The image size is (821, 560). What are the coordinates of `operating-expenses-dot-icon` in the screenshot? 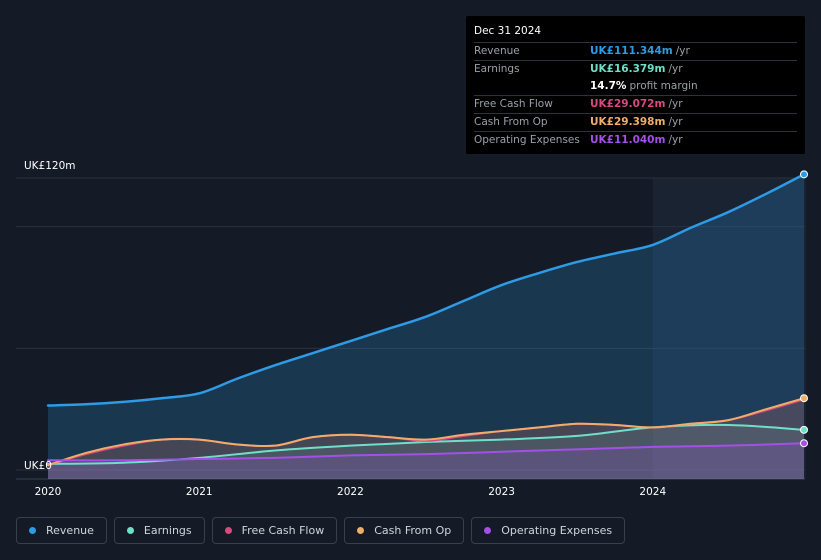 It's located at (488, 530).